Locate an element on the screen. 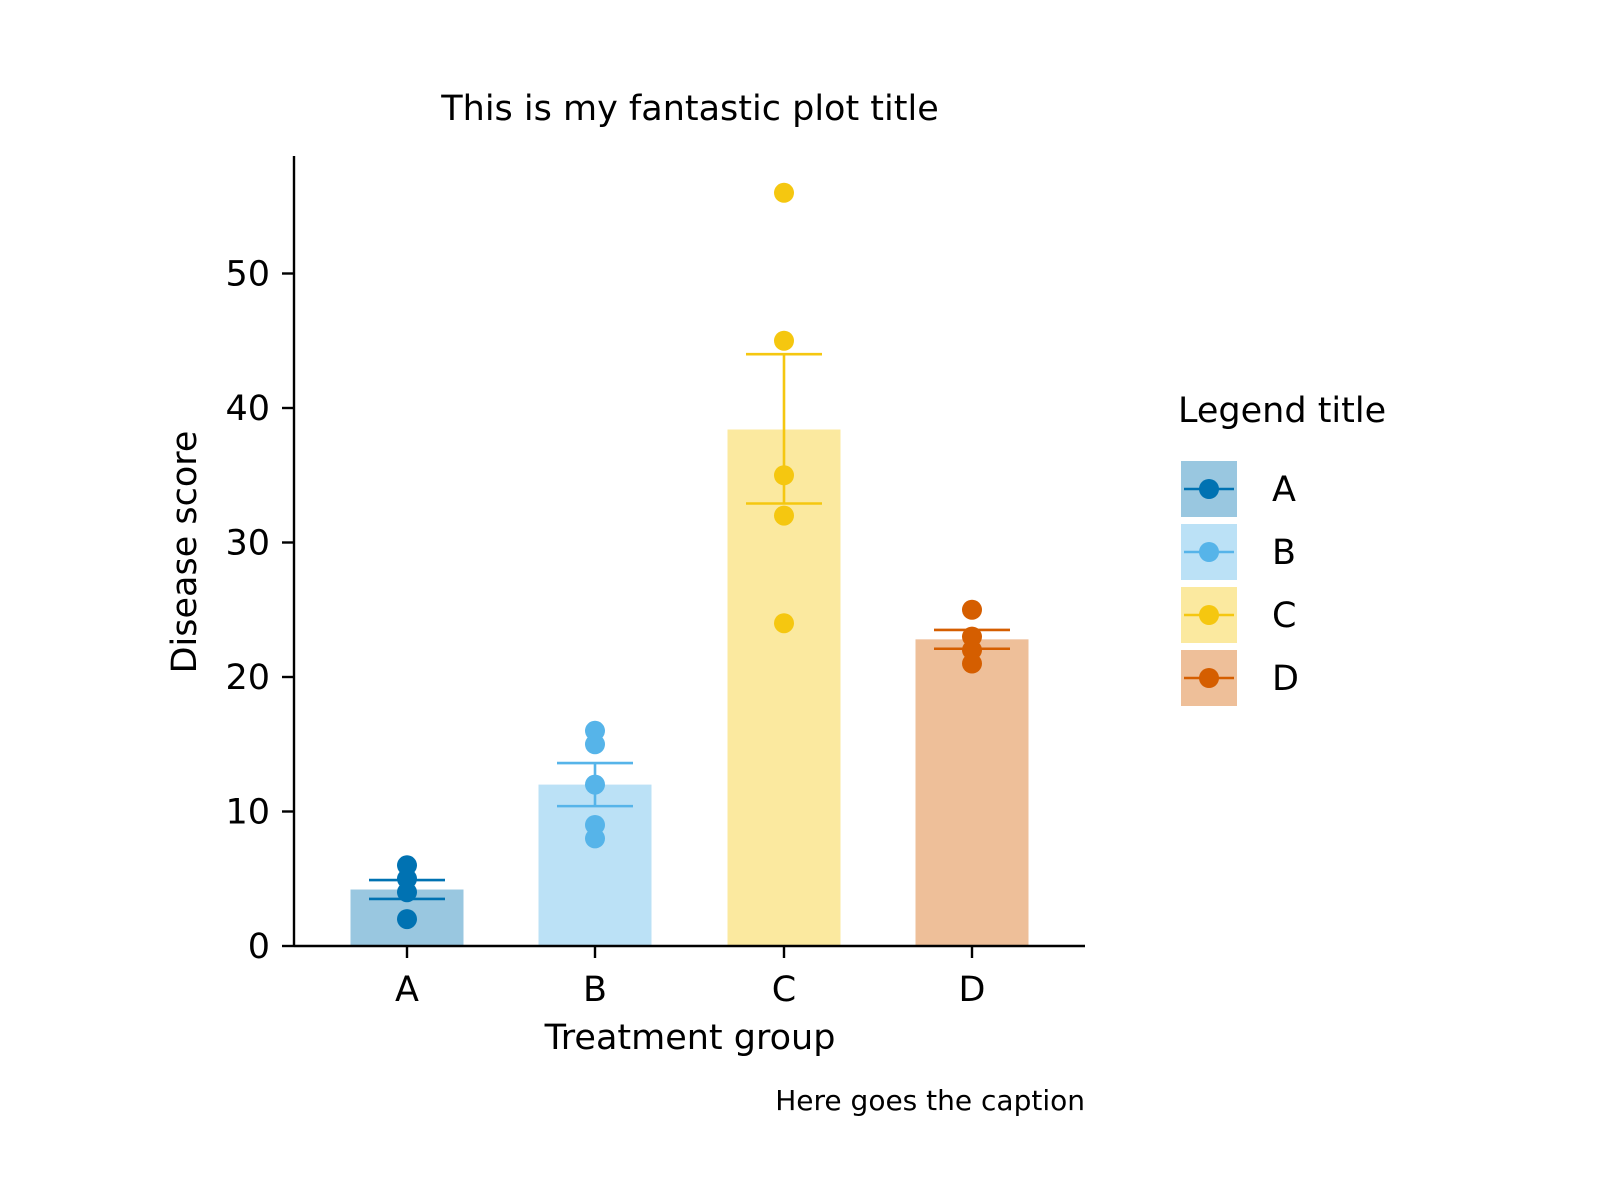 The height and width of the screenshot is (1200, 1600). y-axis: 0 10 20 30 40 50 is located at coordinates (260, 561).